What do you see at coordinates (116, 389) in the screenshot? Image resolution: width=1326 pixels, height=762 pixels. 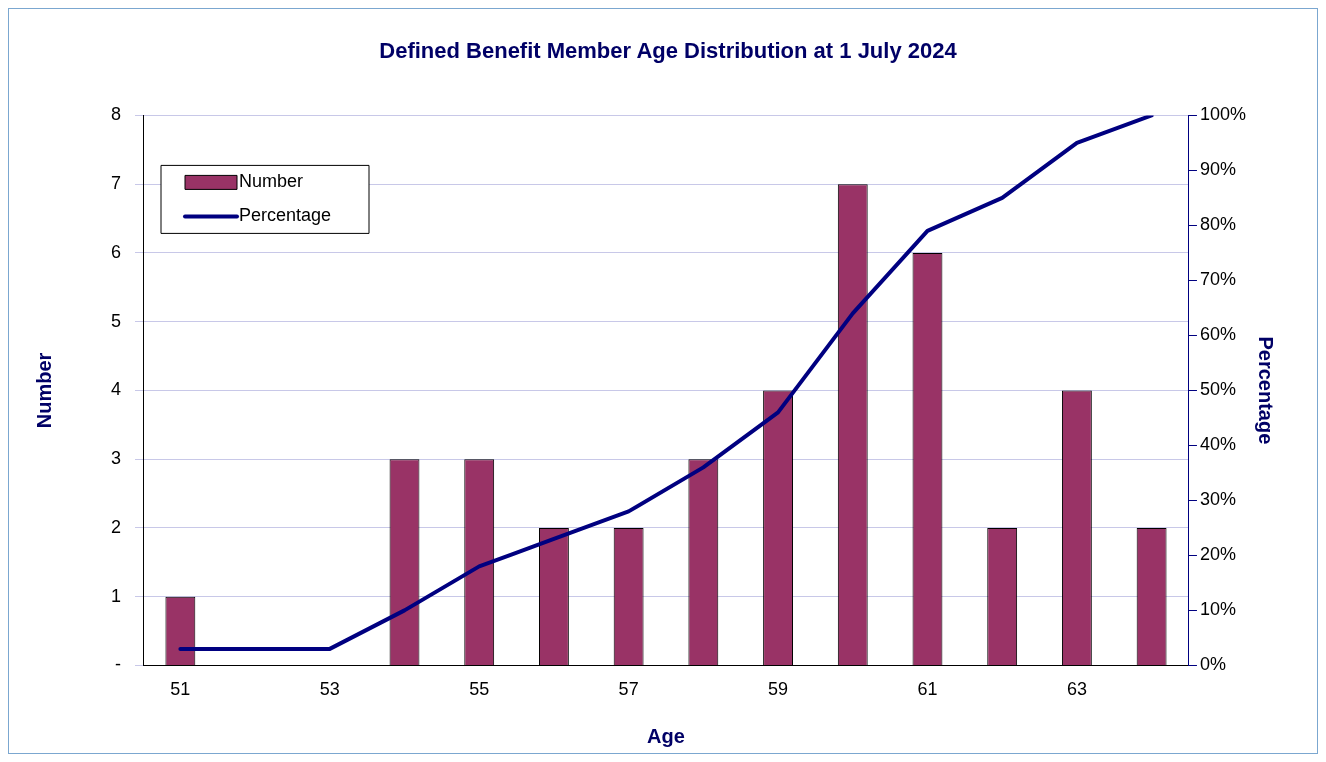 I see `y-tick-label: 4` at bounding box center [116, 389].